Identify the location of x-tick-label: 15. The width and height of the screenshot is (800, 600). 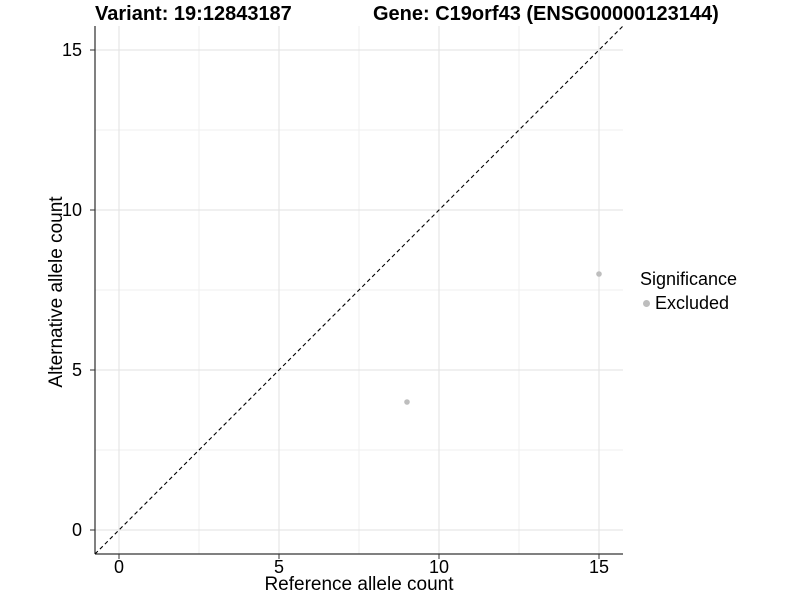
(599, 567).